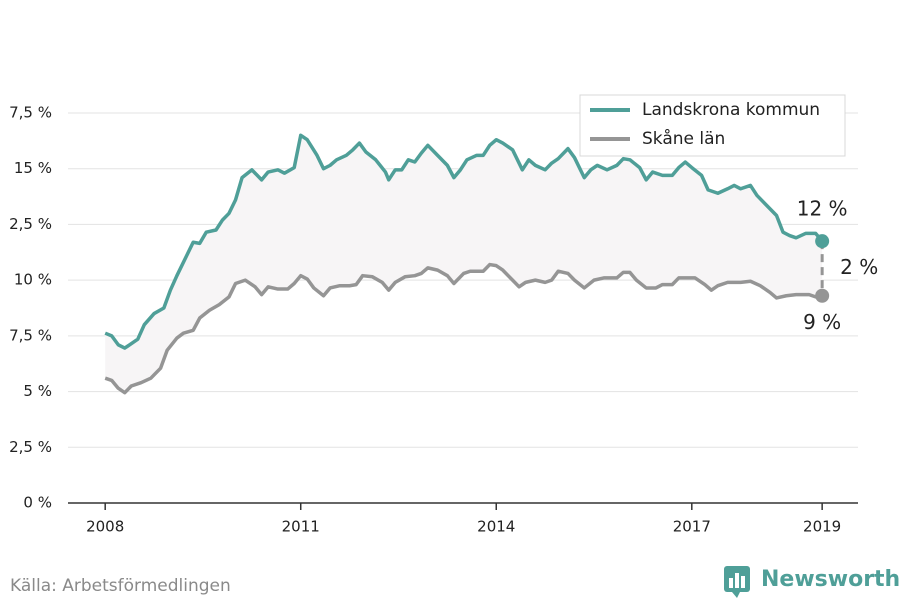  I want to click on y-tick-label: 15 %, so click(33, 168).